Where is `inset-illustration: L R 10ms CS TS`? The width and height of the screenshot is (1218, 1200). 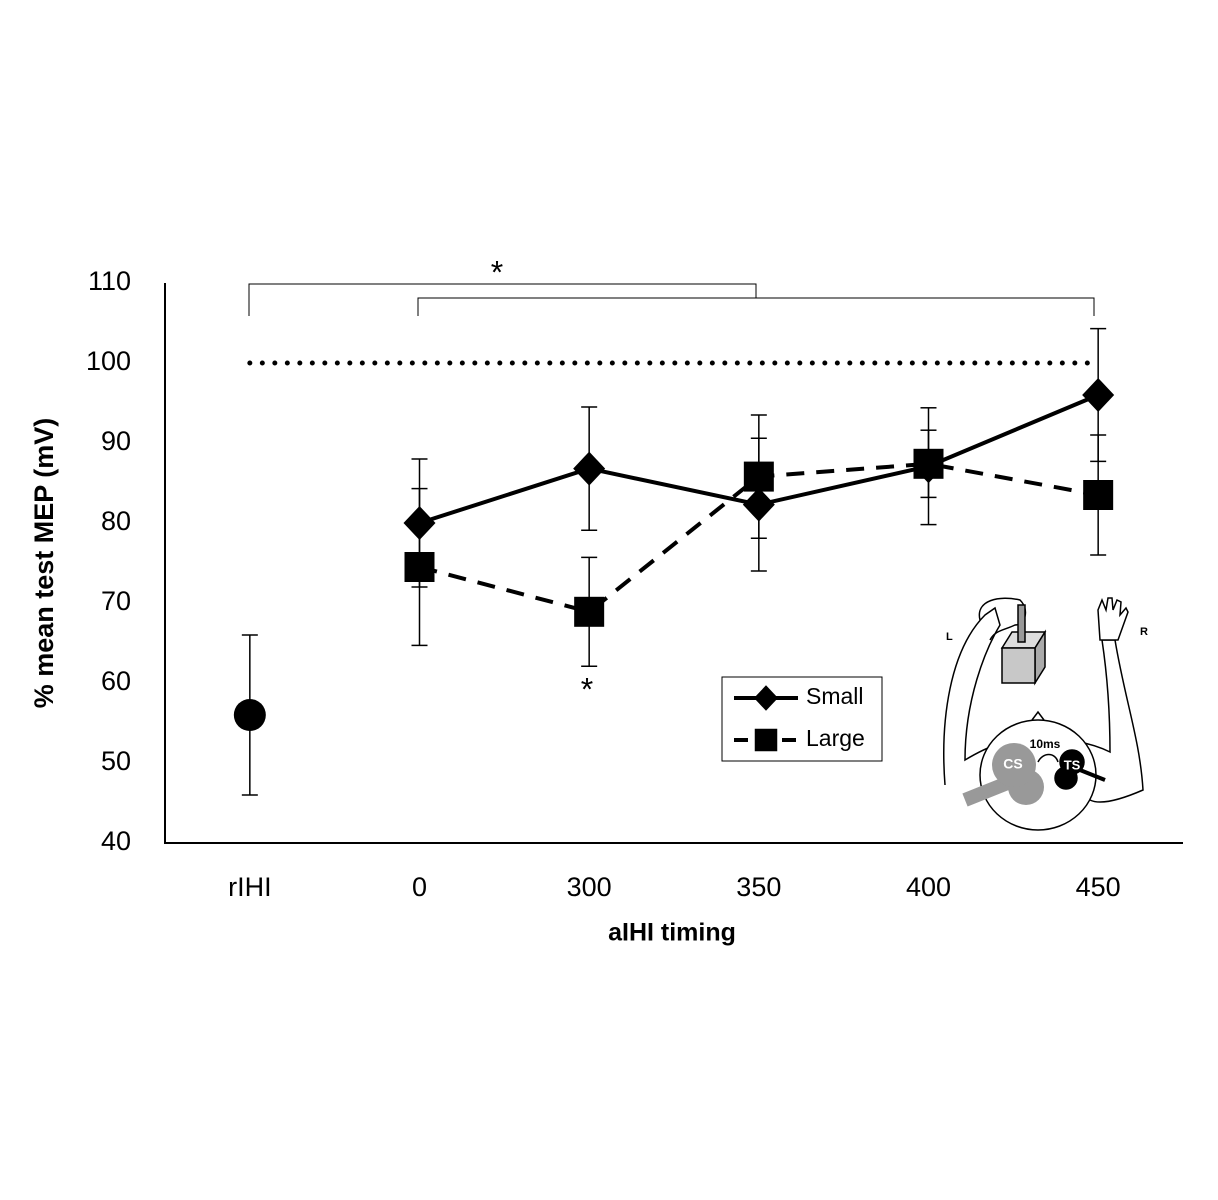 inset-illustration: L R 10ms CS TS is located at coordinates (1045, 714).